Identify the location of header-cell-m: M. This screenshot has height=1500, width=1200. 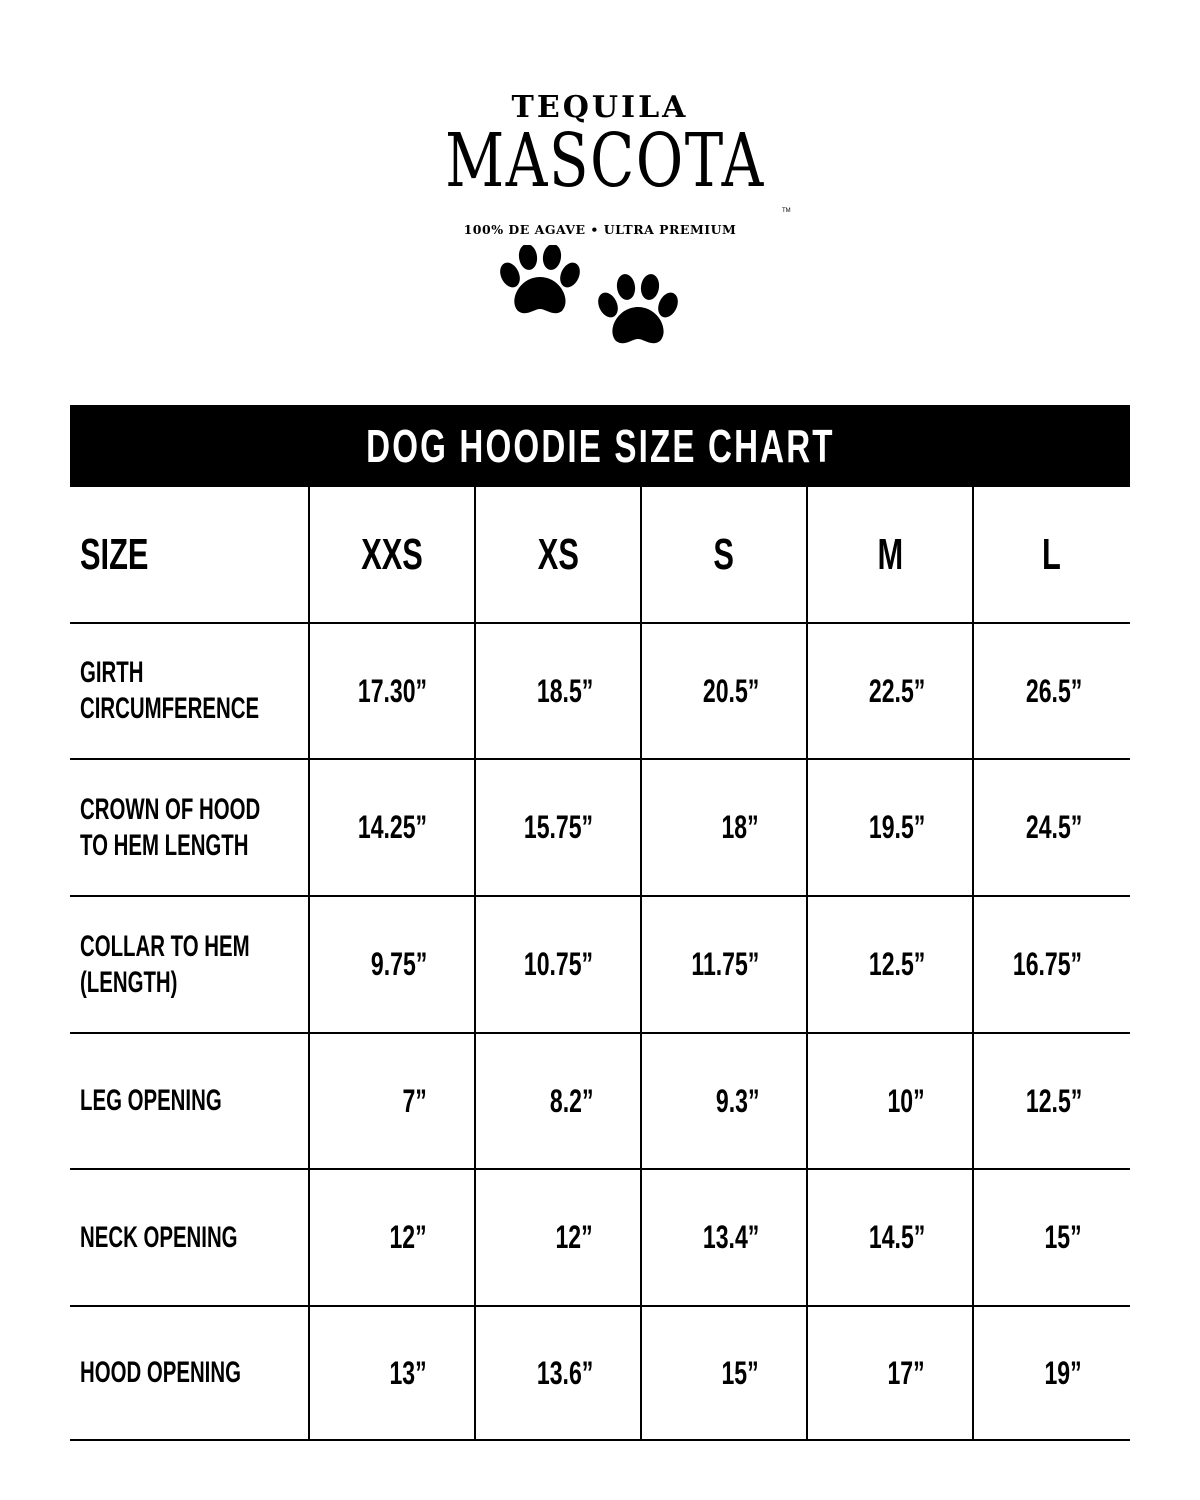
(890, 555).